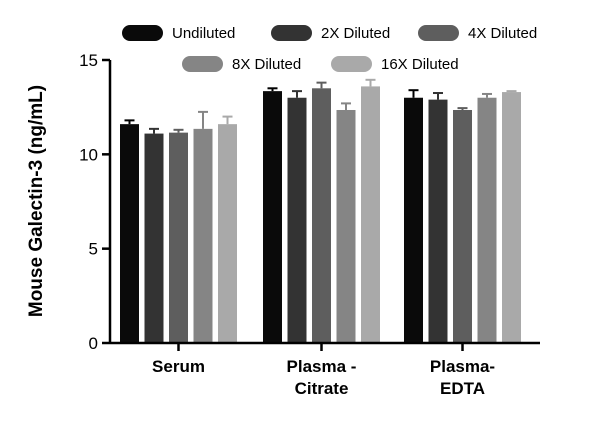  Describe the element at coordinates (88, 60) in the screenshot. I see `y-tick-label: 15` at that location.